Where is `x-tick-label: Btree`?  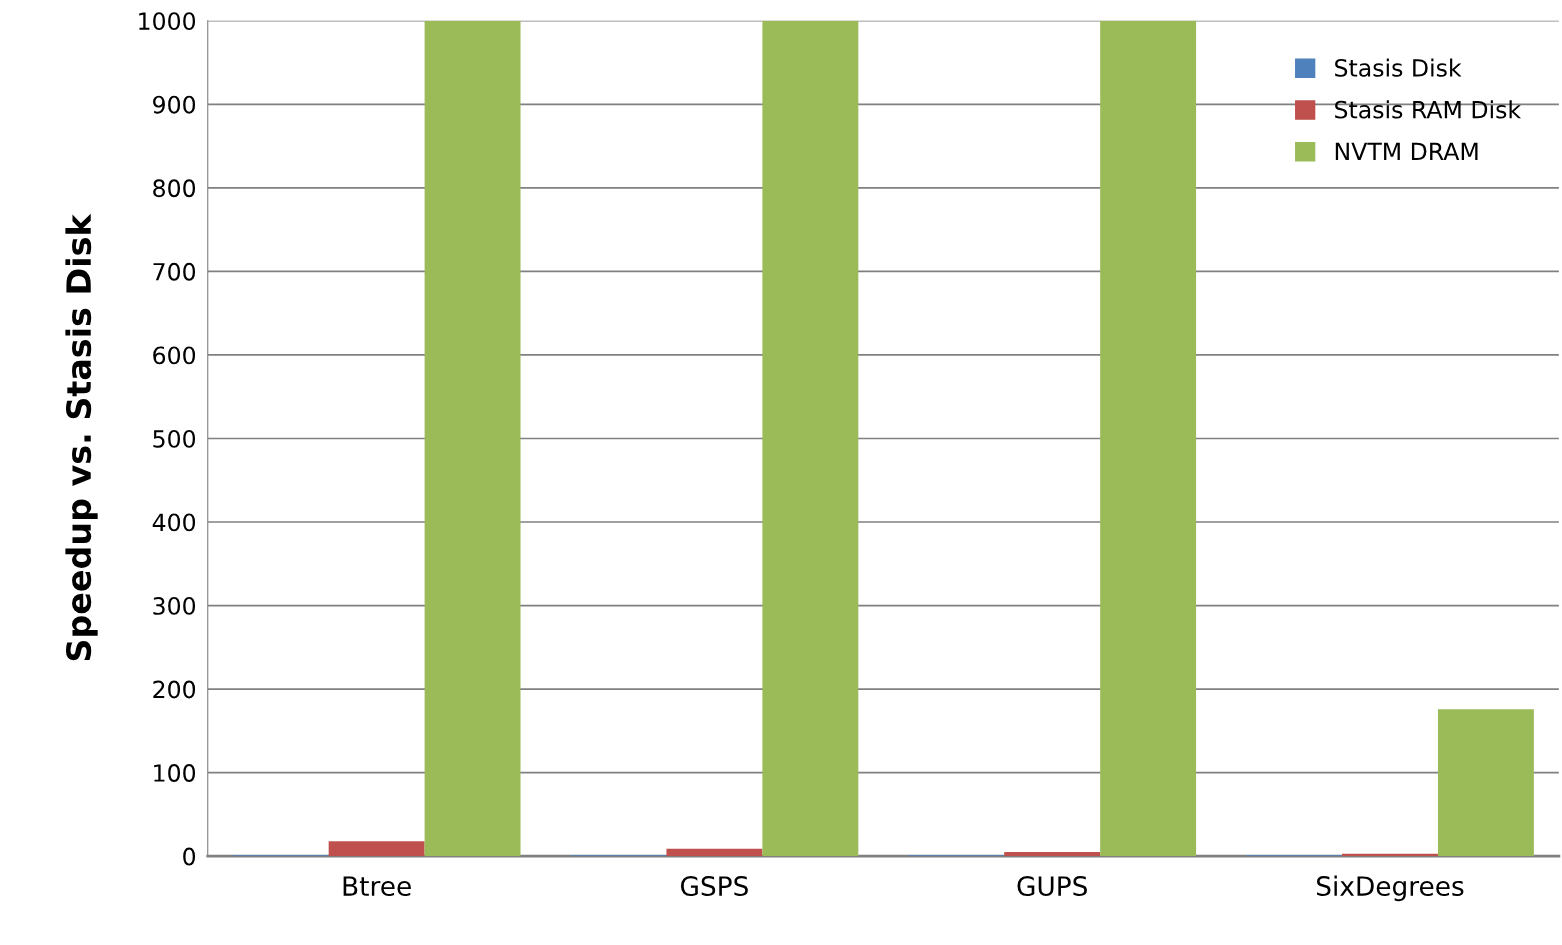
x-tick-label: Btree is located at coordinates (377, 886).